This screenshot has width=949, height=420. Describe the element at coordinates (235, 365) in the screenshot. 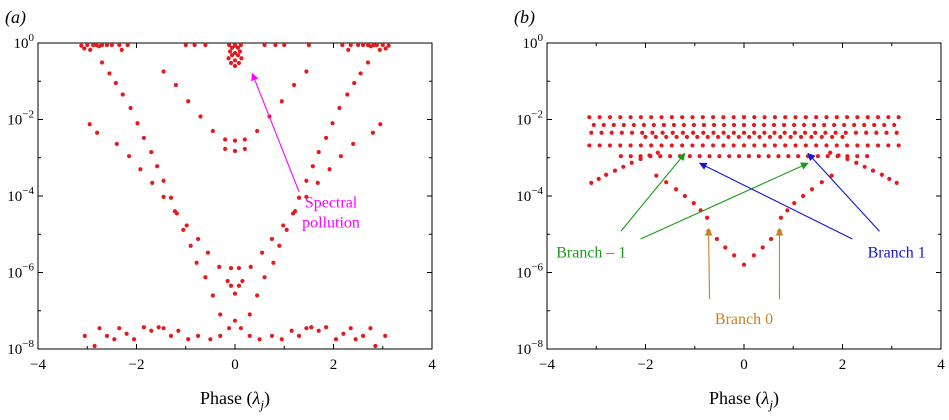

I see `x-tick-label: 0` at that location.